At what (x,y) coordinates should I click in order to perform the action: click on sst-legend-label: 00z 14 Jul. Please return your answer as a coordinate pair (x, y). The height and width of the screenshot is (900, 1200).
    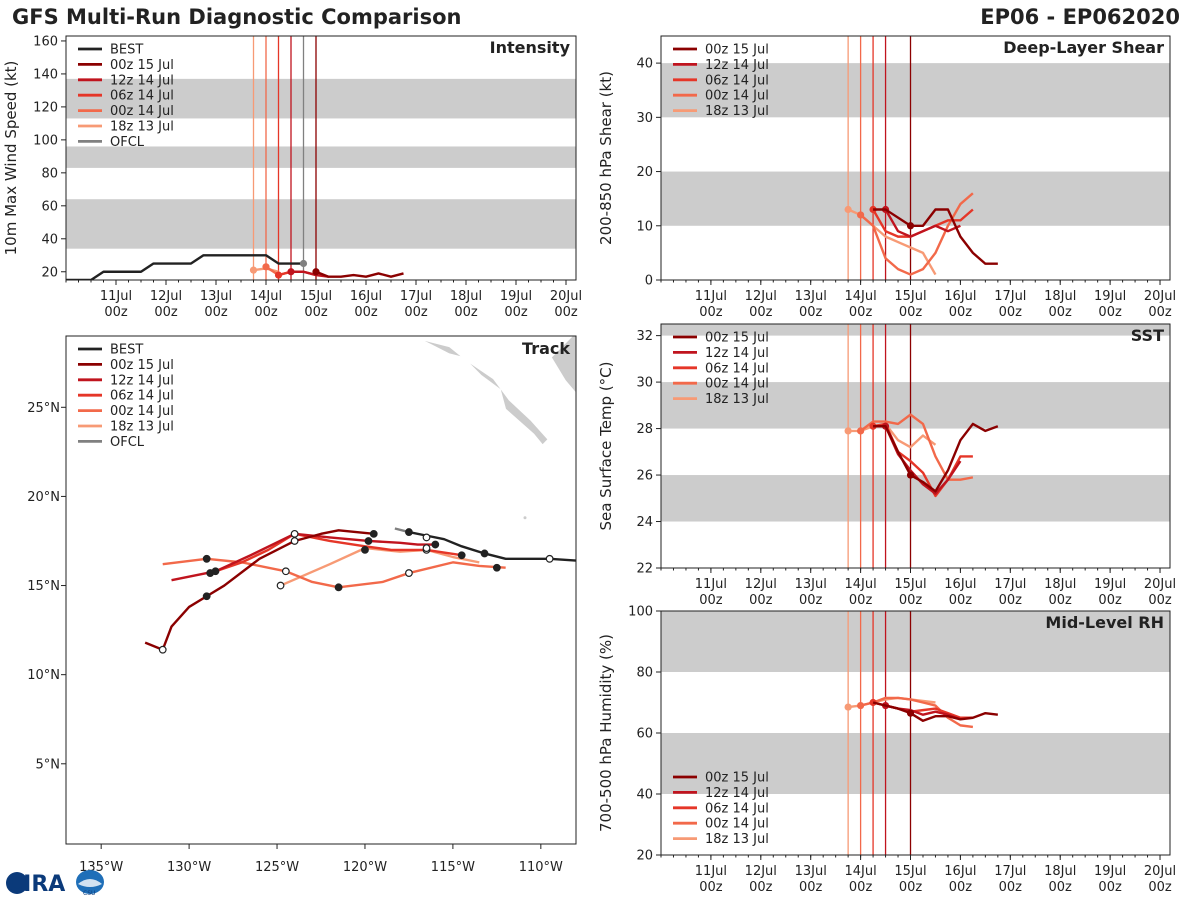
    Looking at the image, I should click on (737, 384).